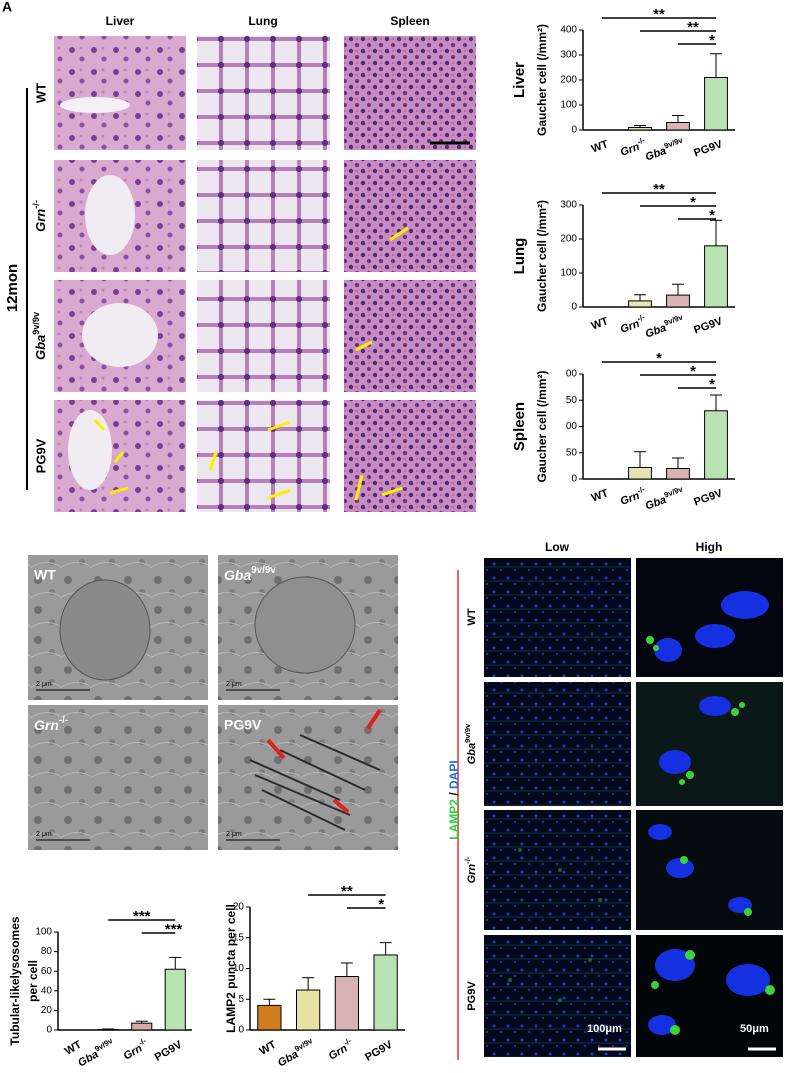 This screenshot has height=1073, width=785. Describe the element at coordinates (47, 990) in the screenshot. I see `y-tick-label: 40` at that location.